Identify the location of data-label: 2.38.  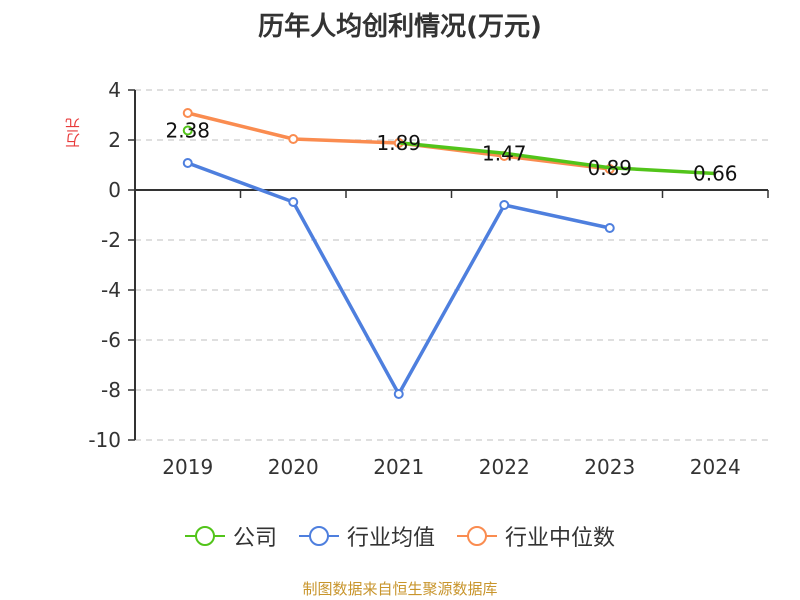
(187, 131).